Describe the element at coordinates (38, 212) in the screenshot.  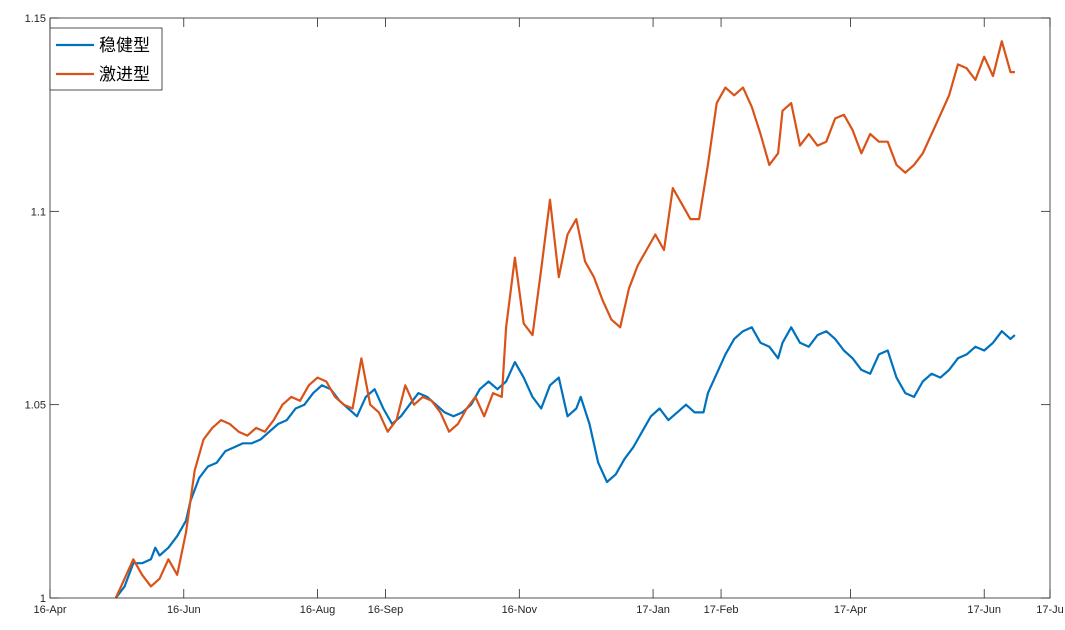
I see `y-tick-label: 1.1` at that location.